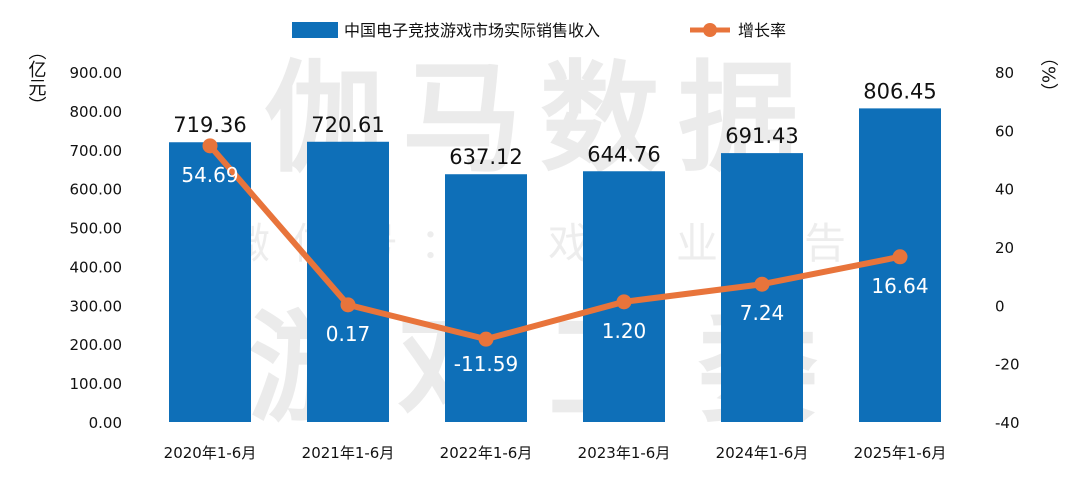 This screenshot has width=1080, height=486. I want to click on legend-bar-swatch, so click(315, 30).